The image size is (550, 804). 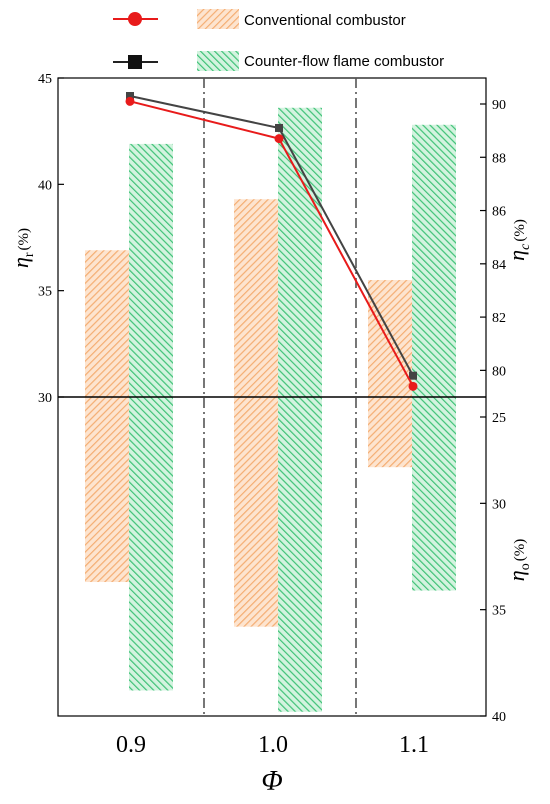 What do you see at coordinates (151, 417) in the screenshot?
I see `bar-counterflow-0.9` at bounding box center [151, 417].